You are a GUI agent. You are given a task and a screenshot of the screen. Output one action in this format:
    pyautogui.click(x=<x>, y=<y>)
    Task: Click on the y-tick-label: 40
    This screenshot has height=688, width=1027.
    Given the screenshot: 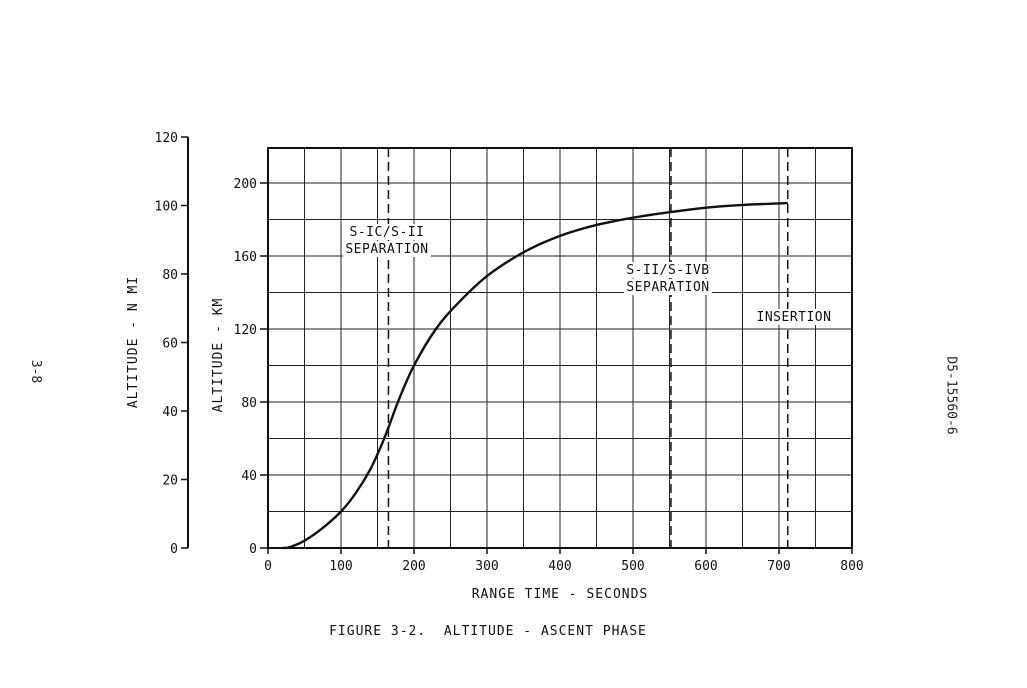 What is the action you would take?
    pyautogui.click(x=249, y=476)
    